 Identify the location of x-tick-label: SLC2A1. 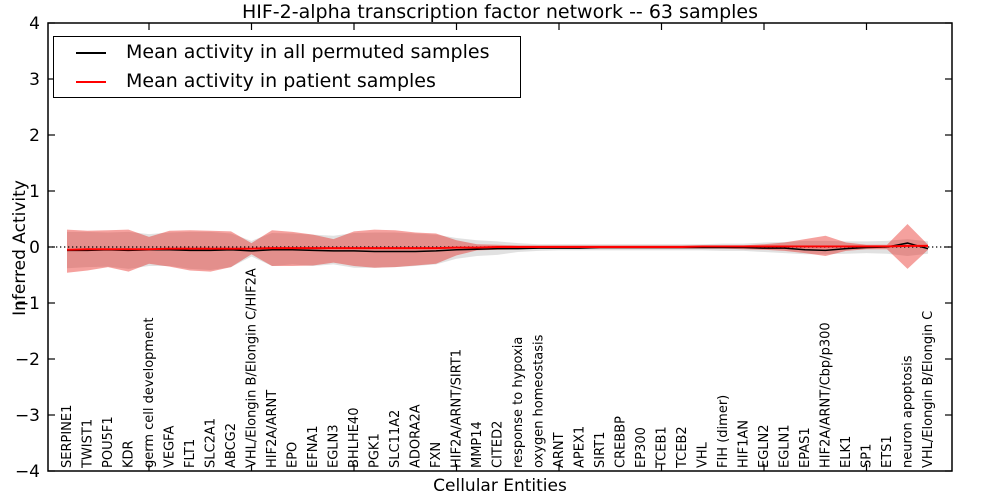
(211, 443).